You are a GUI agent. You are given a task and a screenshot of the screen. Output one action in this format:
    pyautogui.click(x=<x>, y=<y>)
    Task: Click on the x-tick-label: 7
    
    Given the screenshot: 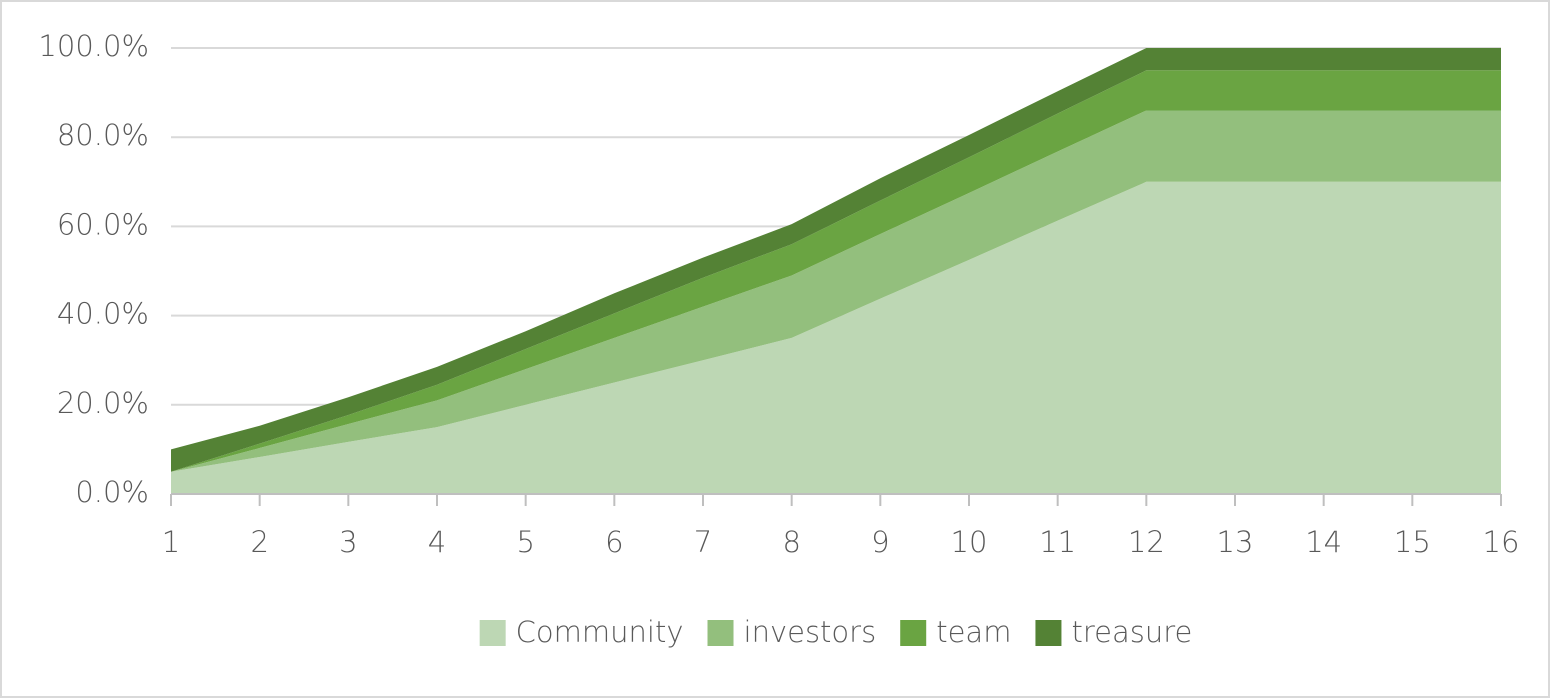 What is the action you would take?
    pyautogui.click(x=703, y=542)
    